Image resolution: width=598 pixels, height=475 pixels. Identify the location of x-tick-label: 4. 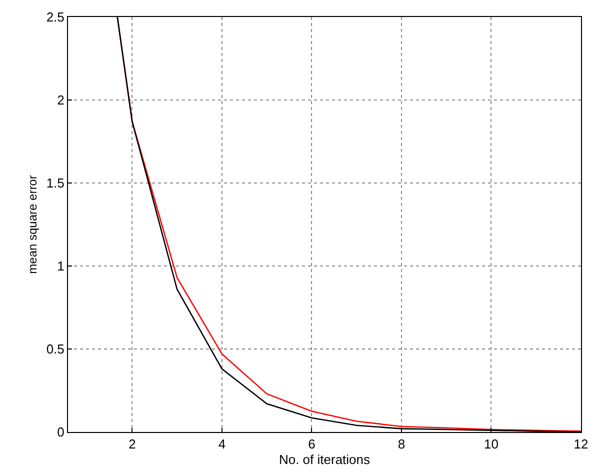
(222, 444).